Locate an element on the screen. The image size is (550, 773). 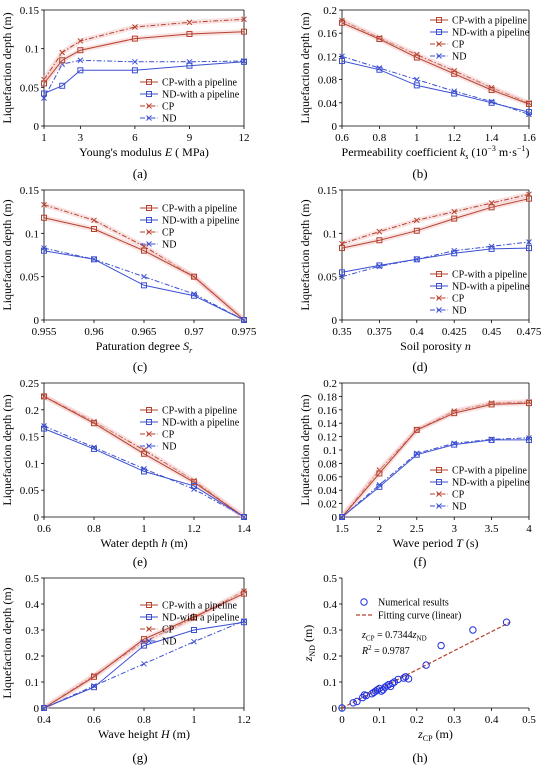
y-tick-label: 0.05 is located at coordinates (30, 88).